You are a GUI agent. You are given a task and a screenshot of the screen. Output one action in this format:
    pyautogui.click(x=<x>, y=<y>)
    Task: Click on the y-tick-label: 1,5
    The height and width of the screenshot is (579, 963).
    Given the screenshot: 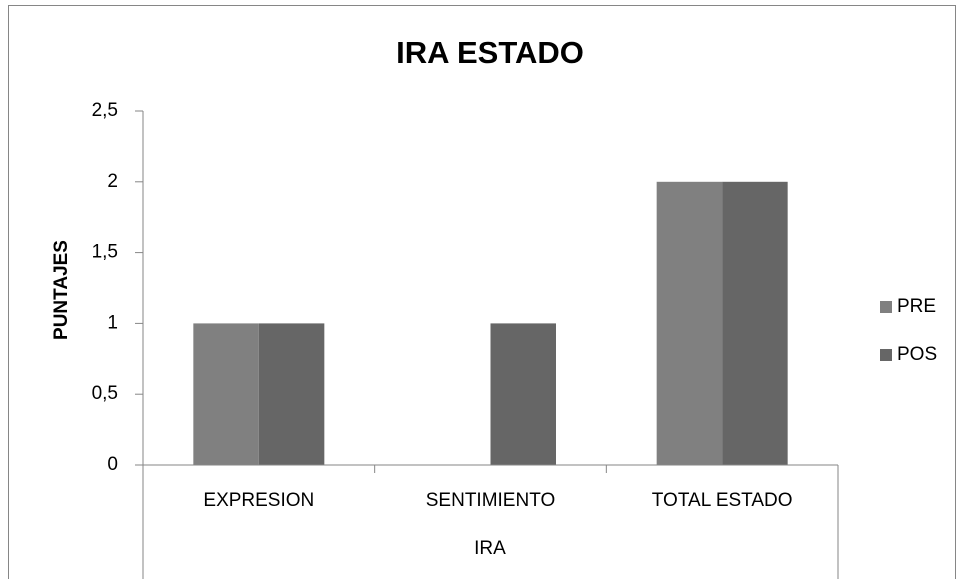 What is the action you would take?
    pyautogui.click(x=105, y=252)
    